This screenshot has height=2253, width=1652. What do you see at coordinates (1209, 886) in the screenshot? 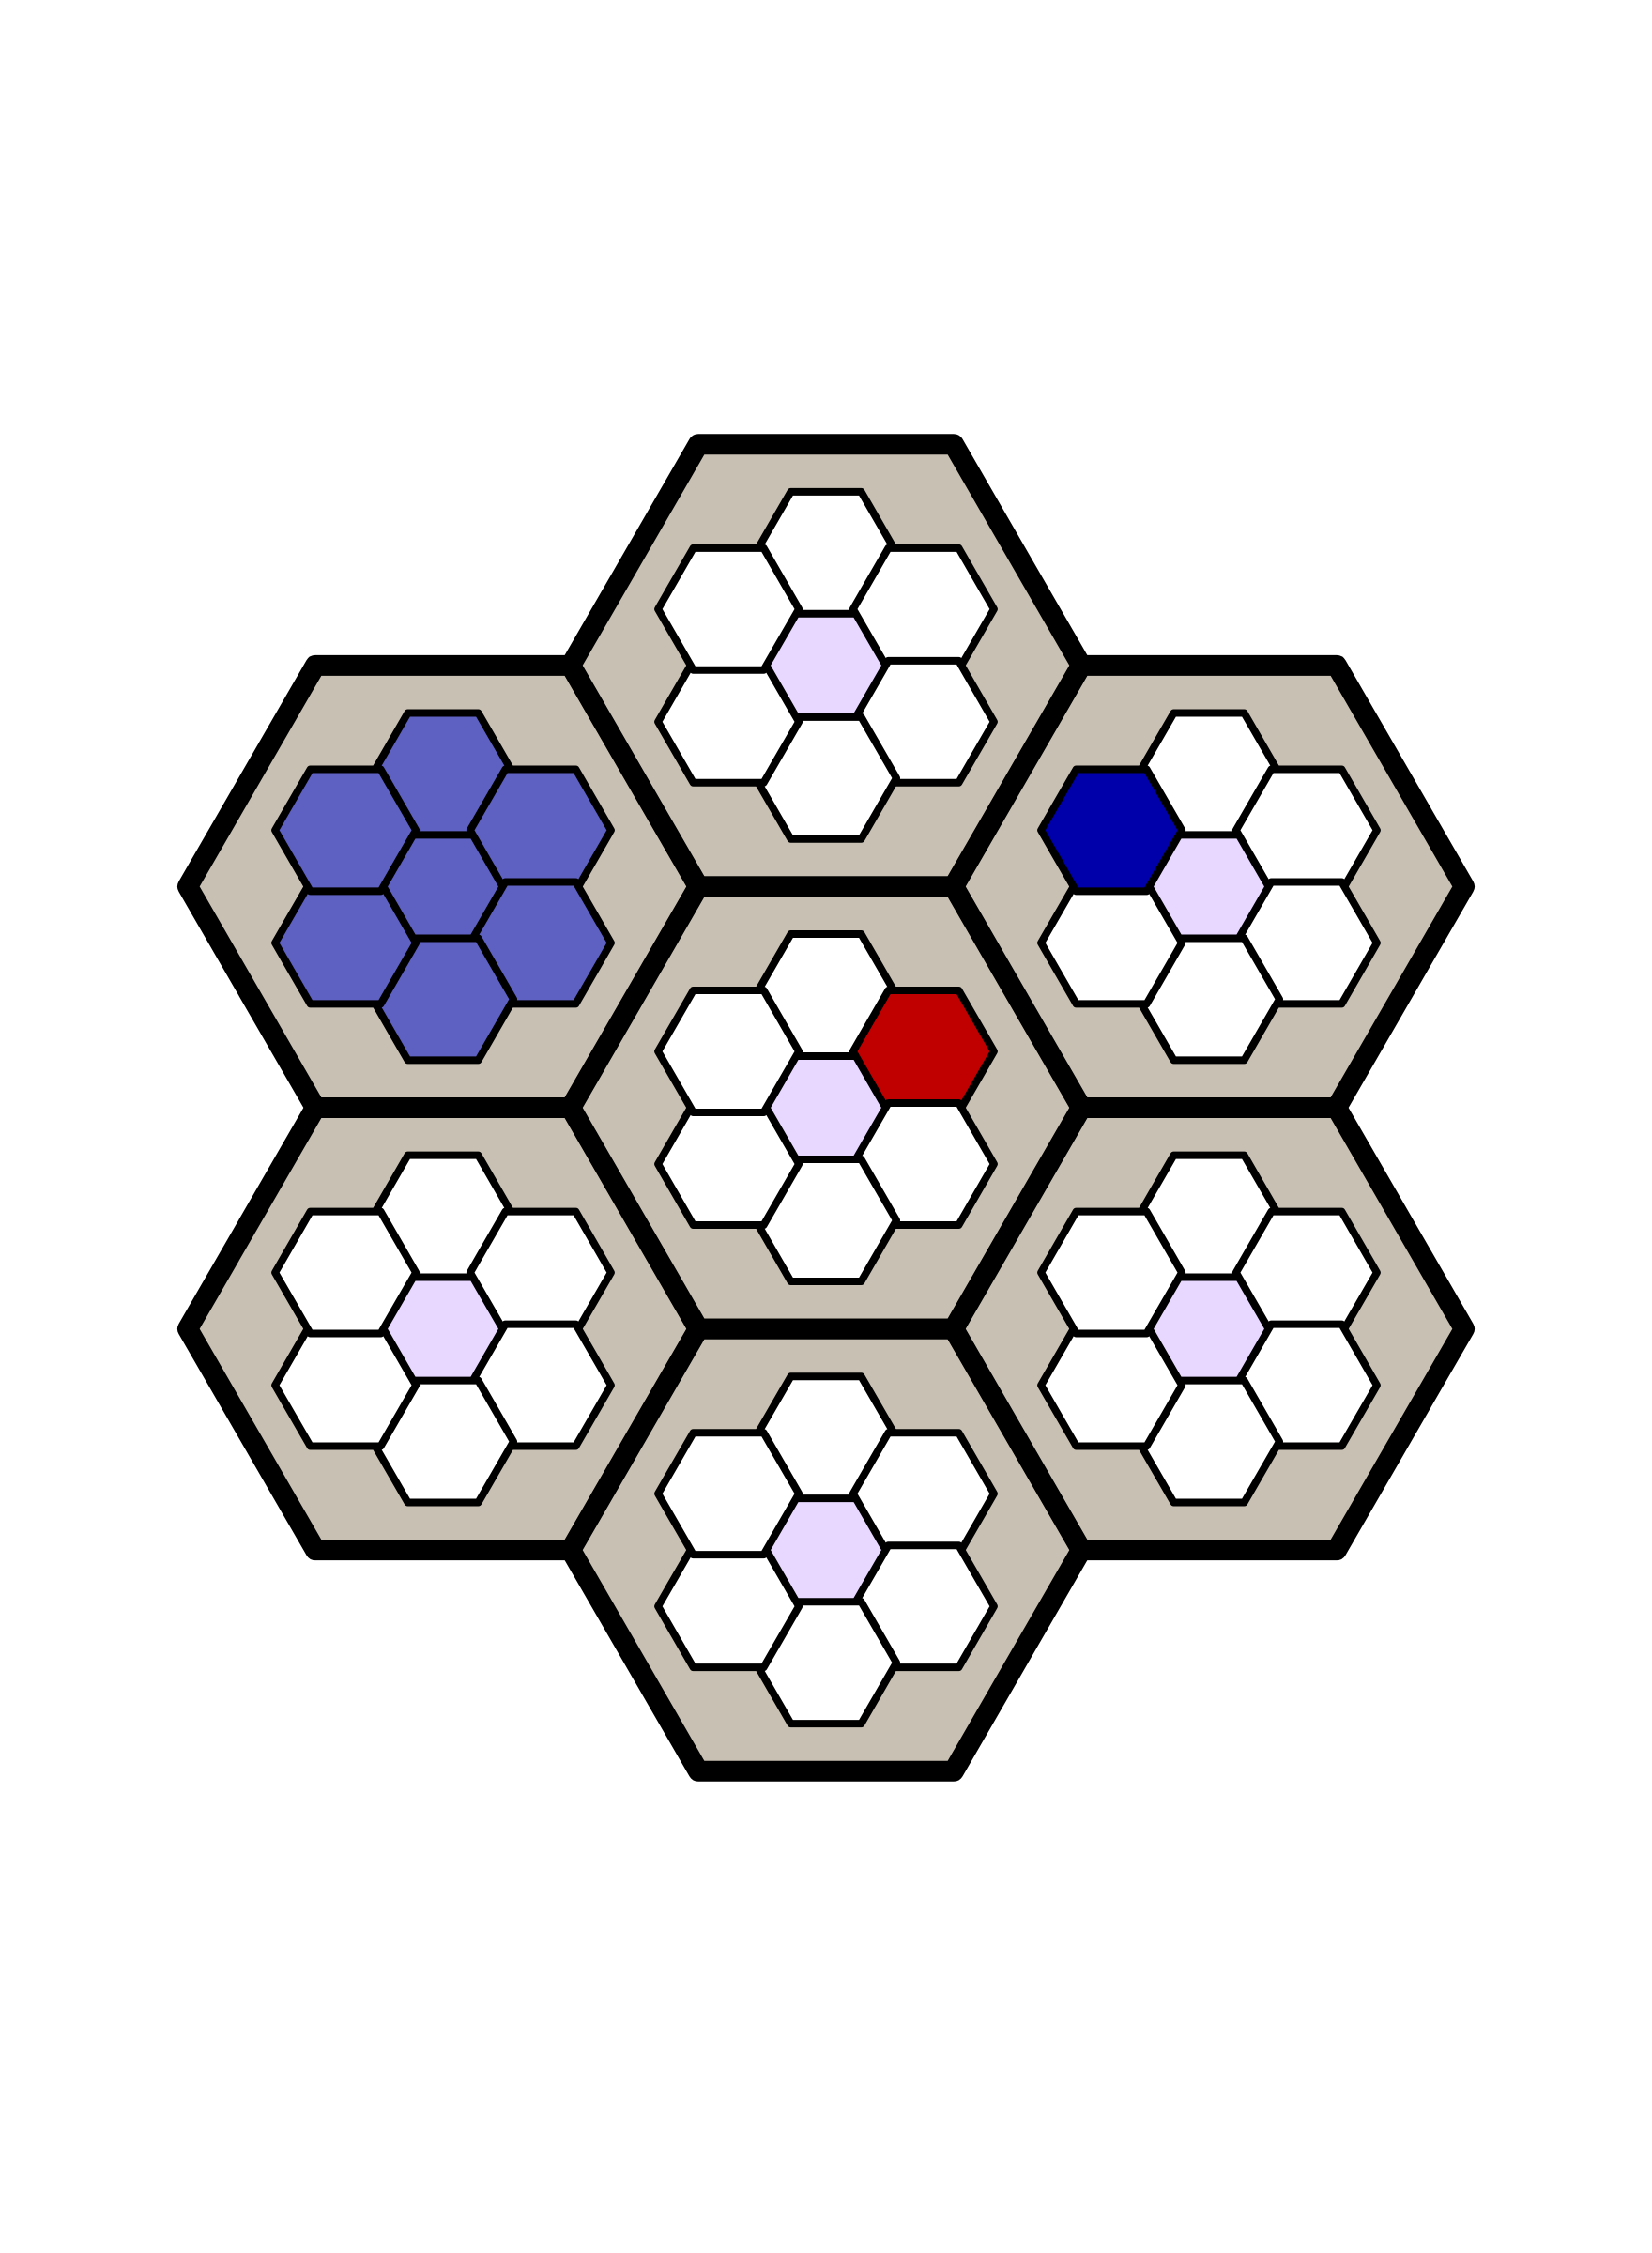
I see `tile-upper-right` at bounding box center [1209, 886].